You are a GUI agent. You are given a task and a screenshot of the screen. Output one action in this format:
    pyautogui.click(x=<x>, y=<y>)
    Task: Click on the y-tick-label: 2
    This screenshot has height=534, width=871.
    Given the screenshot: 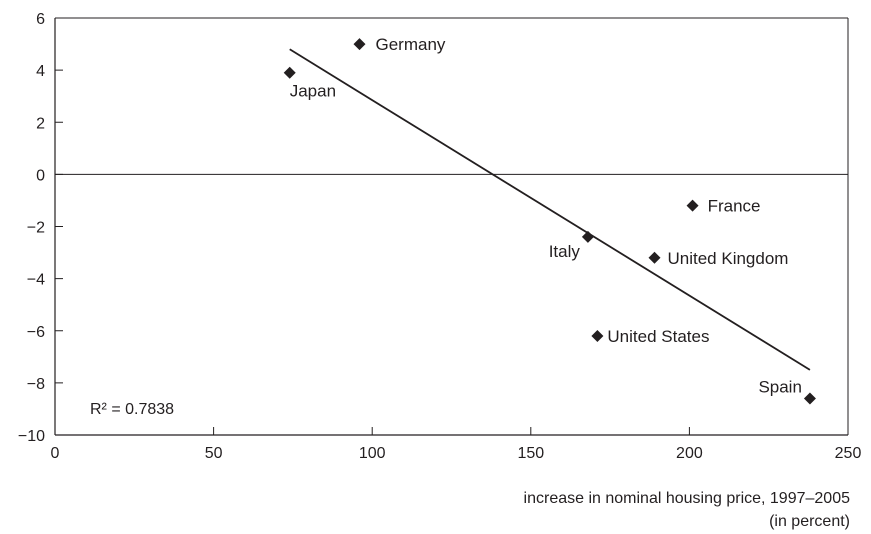 What is the action you would take?
    pyautogui.click(x=40, y=123)
    